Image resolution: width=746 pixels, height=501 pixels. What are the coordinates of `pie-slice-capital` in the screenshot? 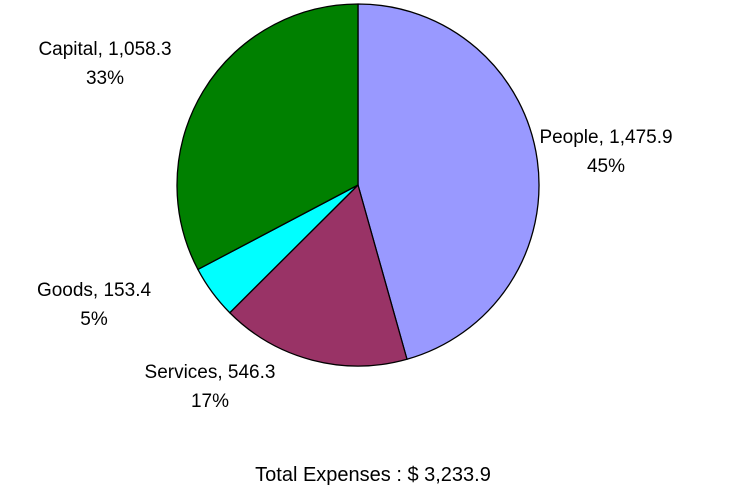 It's located at (267, 137).